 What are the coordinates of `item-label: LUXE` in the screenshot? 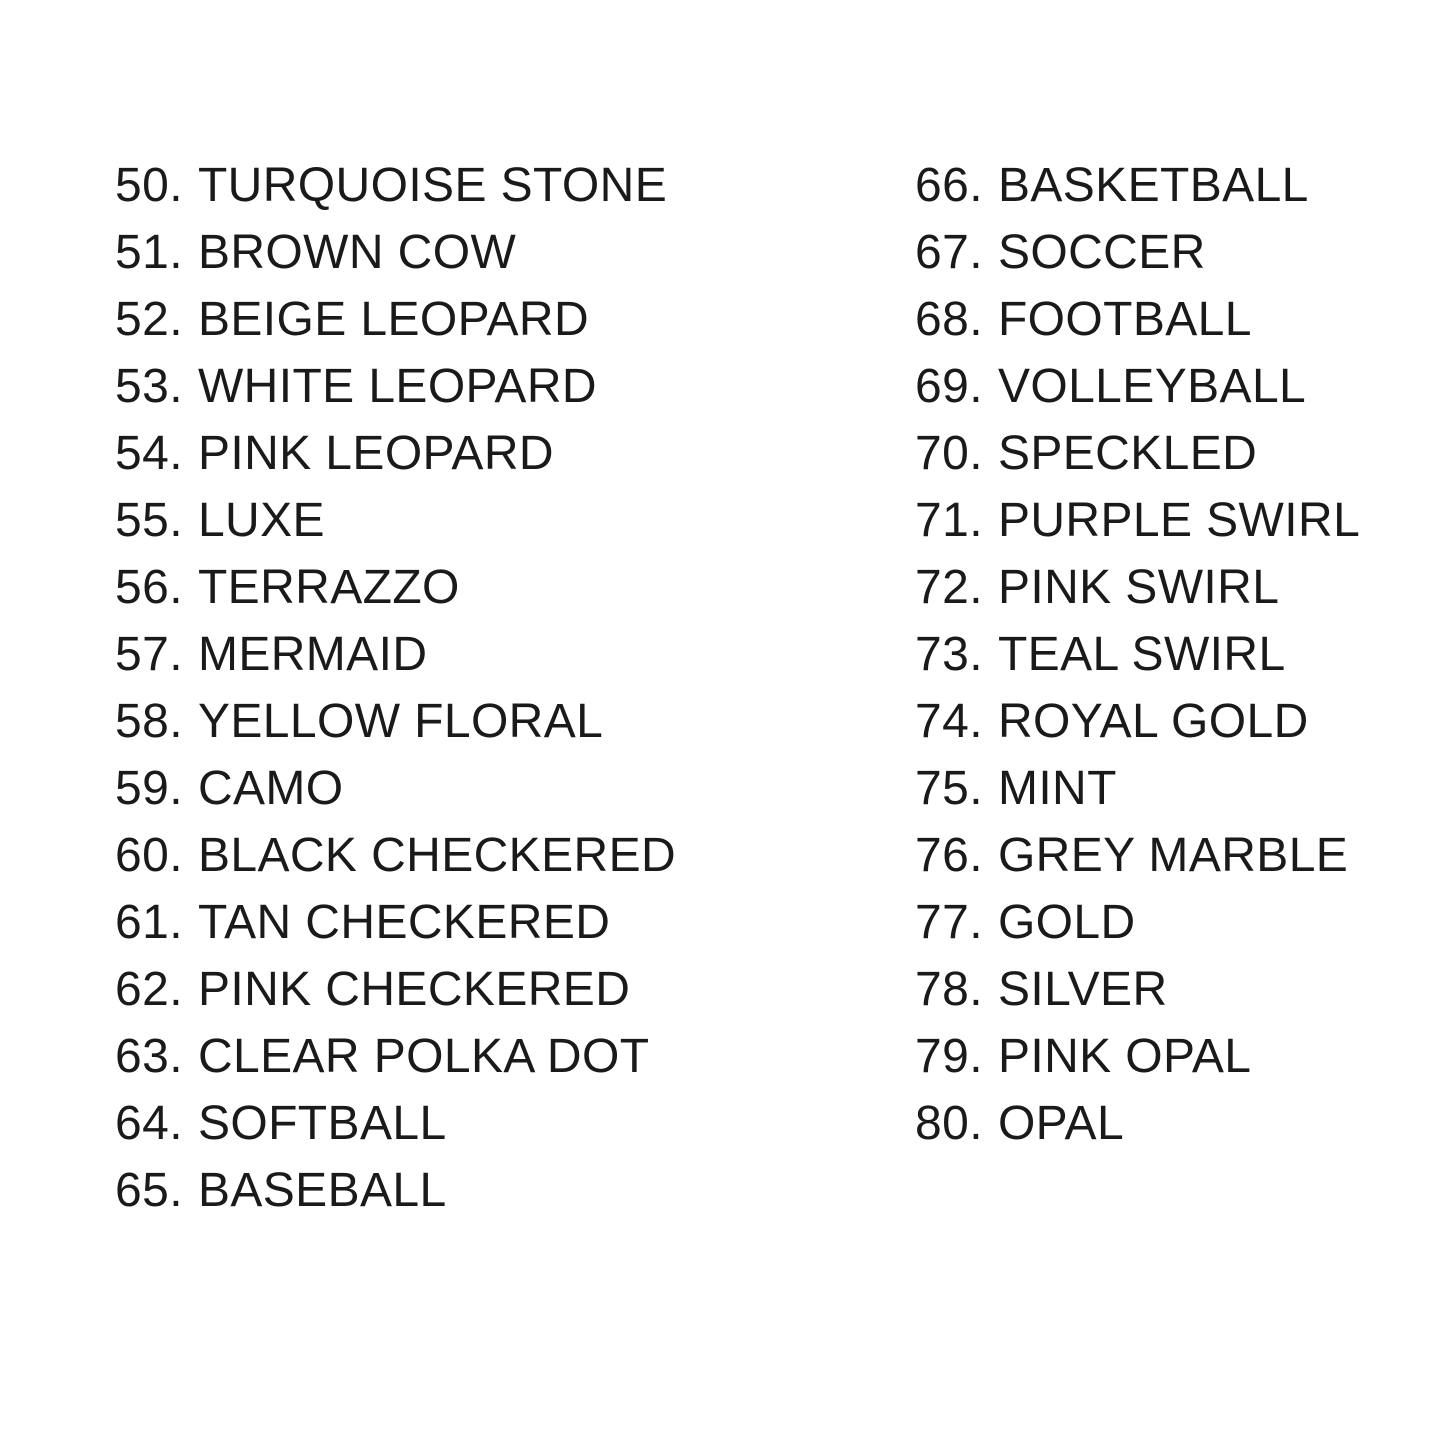 It's located at (261, 520).